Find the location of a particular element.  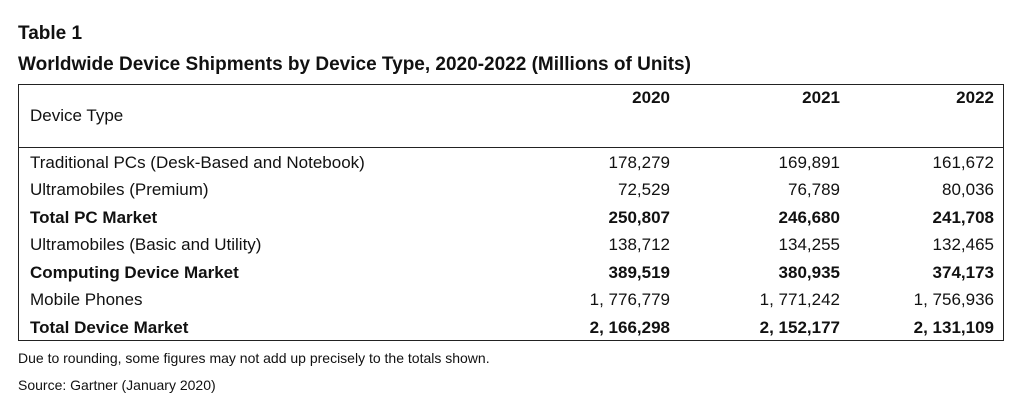

row-label: Total PC Market is located at coordinates (94, 217).